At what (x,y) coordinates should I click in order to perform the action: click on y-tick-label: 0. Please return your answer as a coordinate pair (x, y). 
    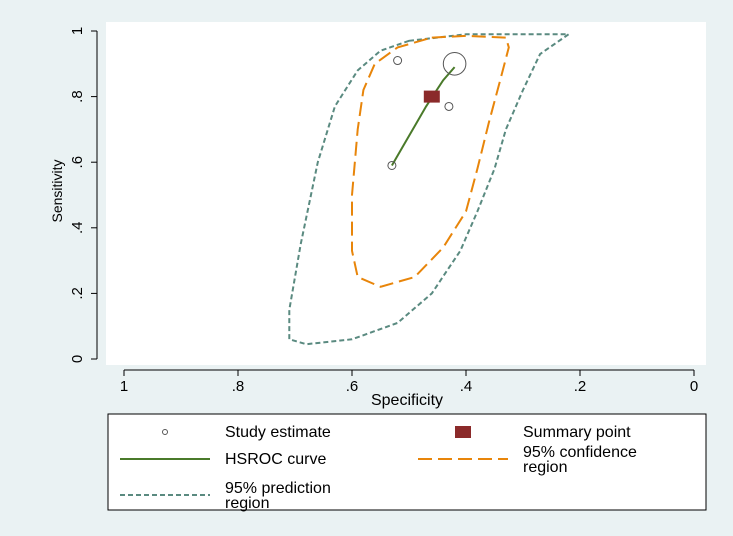
    Looking at the image, I should click on (77, 359).